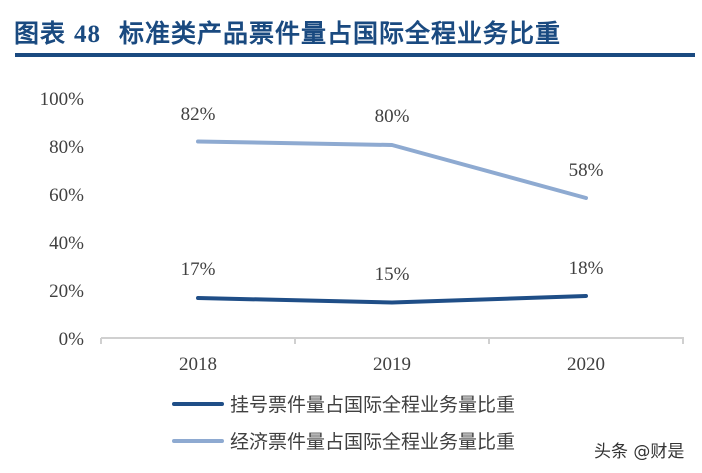 This screenshot has width=702, height=473. I want to click on legend: 挂号票件量占国际全程业务量比重 经济票件量占国际全程业务量比重, so click(343, 423).